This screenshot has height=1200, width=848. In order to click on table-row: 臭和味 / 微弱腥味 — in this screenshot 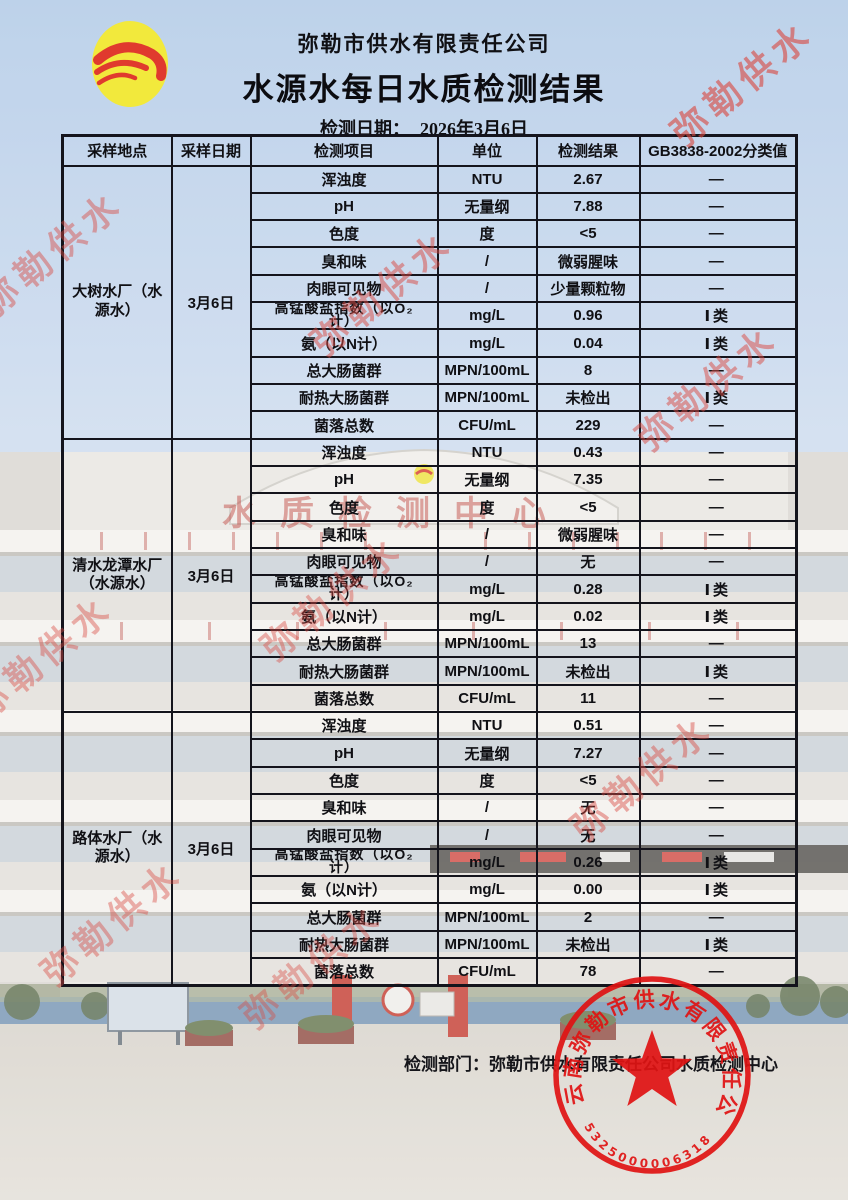, I will do `click(430, 261)`.